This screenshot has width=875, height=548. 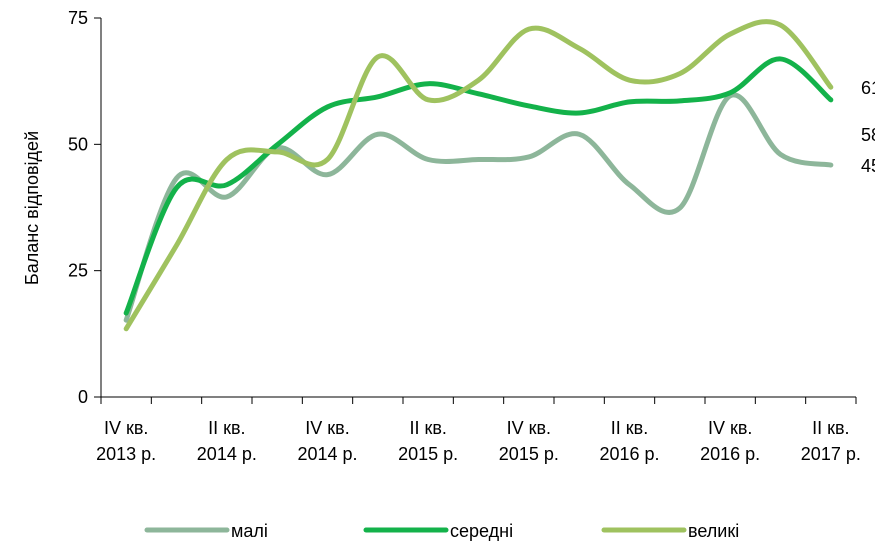 I want to click on data-label: 45.9, so click(x=868, y=166).